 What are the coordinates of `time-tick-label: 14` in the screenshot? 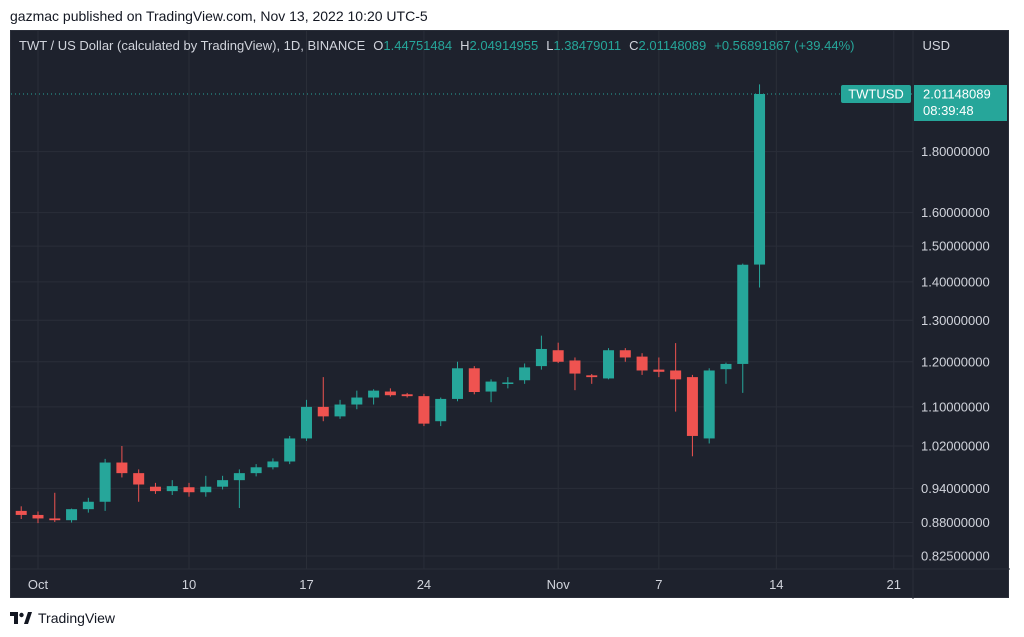 It's located at (776, 584).